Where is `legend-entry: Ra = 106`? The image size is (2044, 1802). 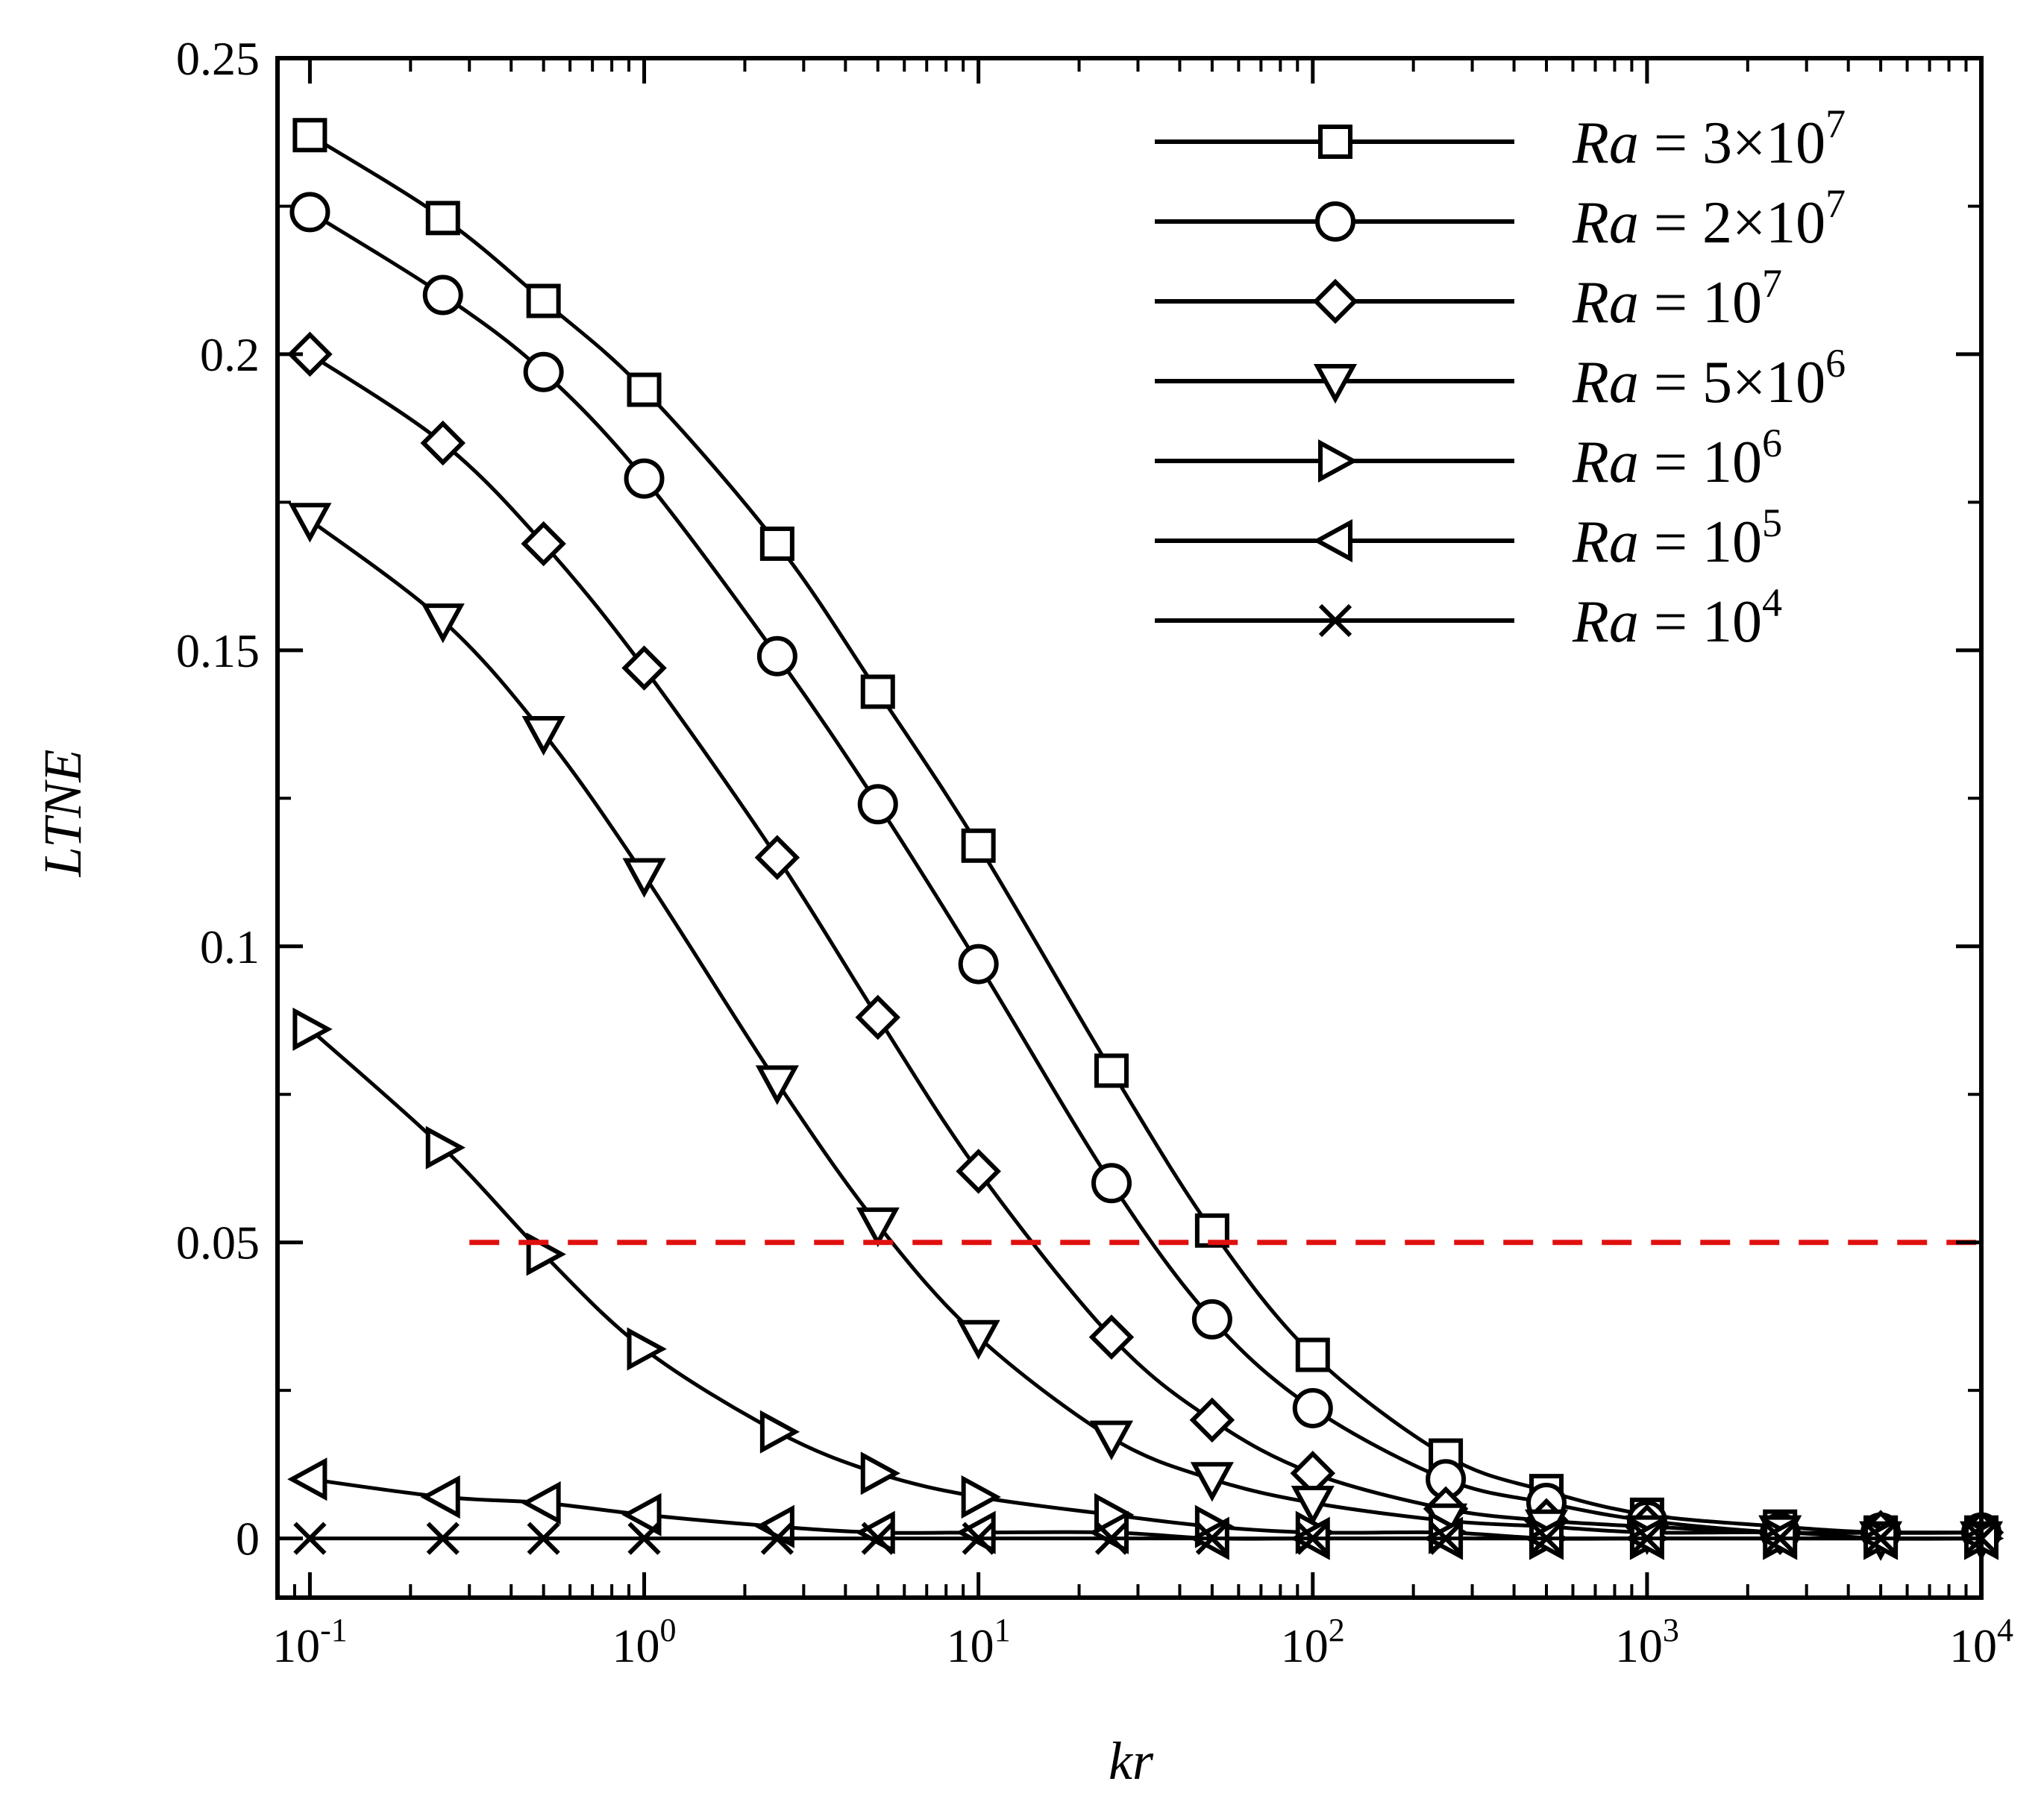 legend-entry: Ra = 106 is located at coordinates (1469, 458).